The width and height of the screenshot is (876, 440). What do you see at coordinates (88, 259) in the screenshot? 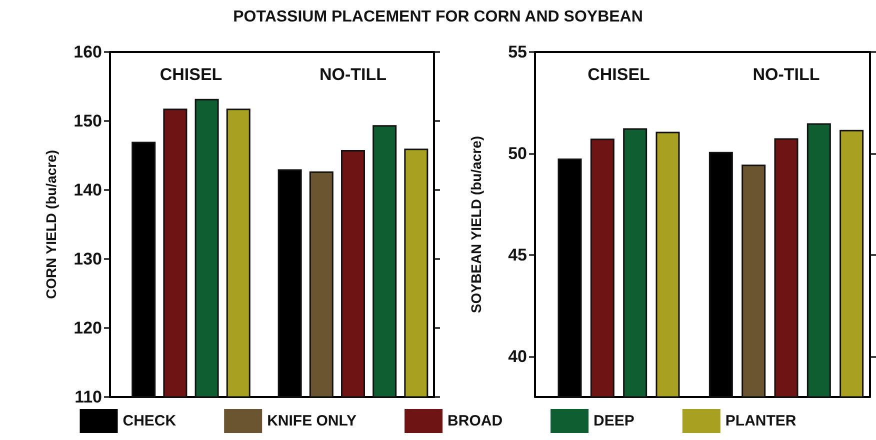
I see `y-tick-label: 130` at bounding box center [88, 259].